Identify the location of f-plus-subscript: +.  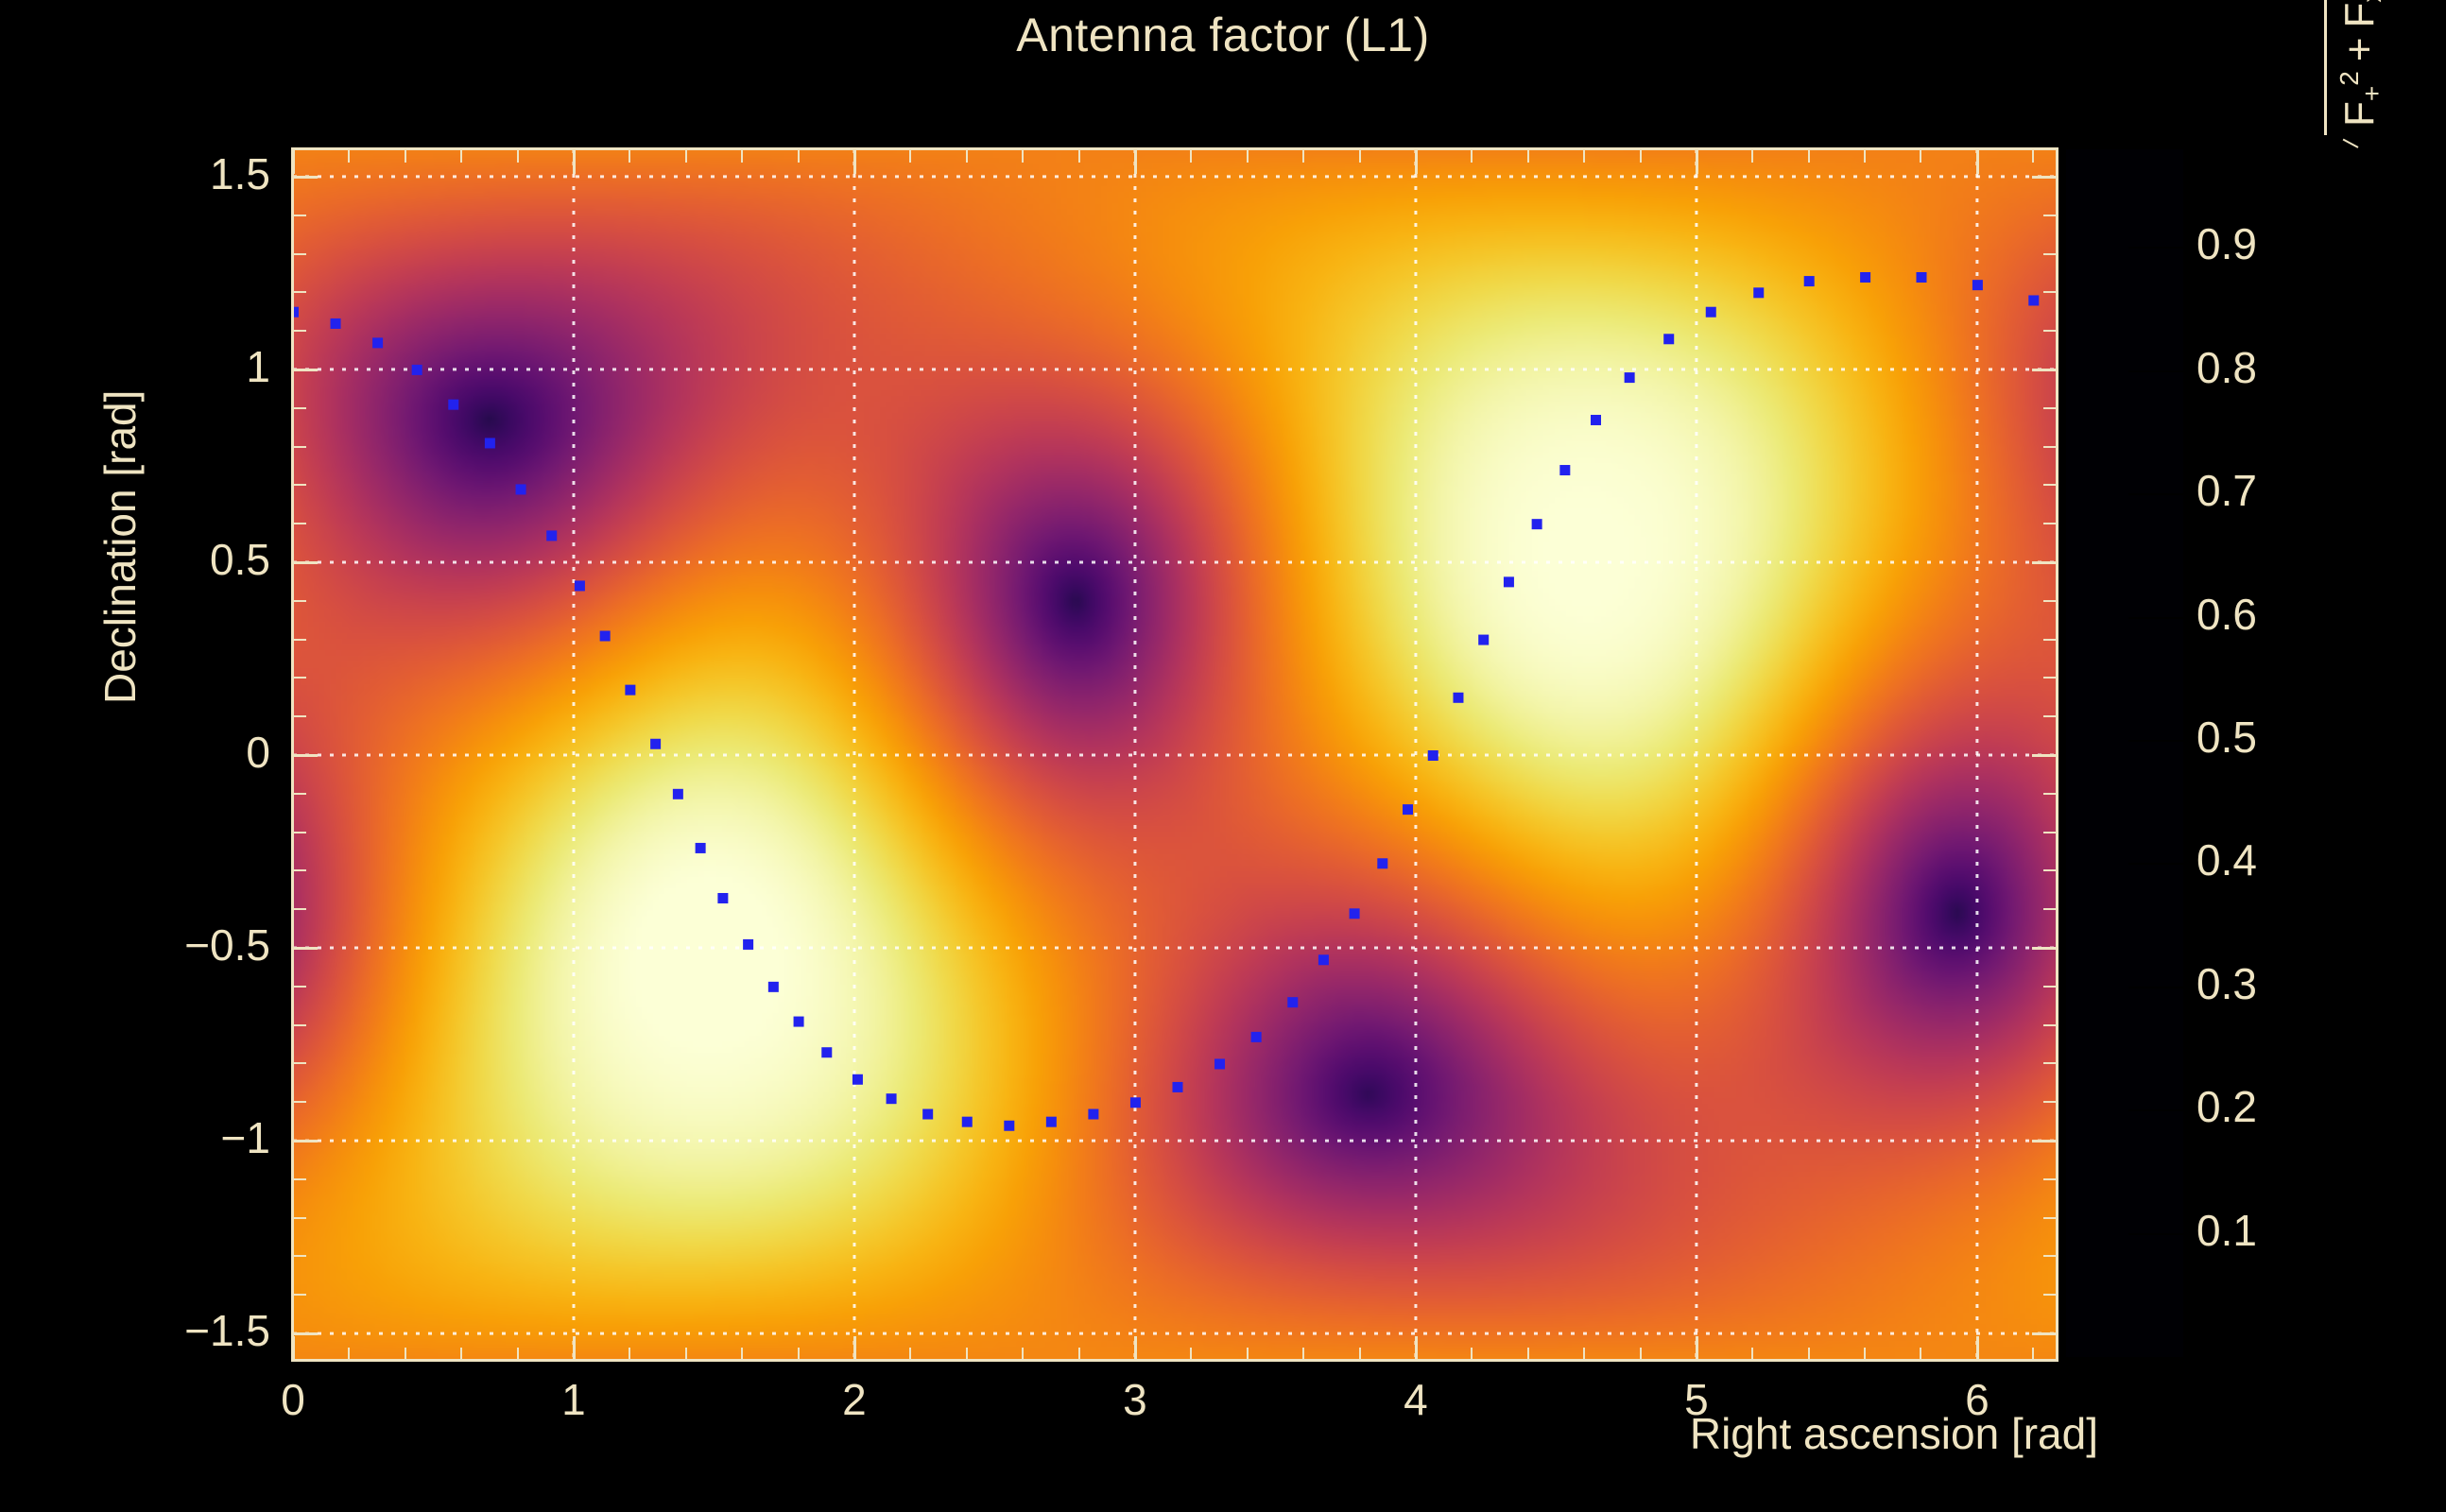
(2371, 93).